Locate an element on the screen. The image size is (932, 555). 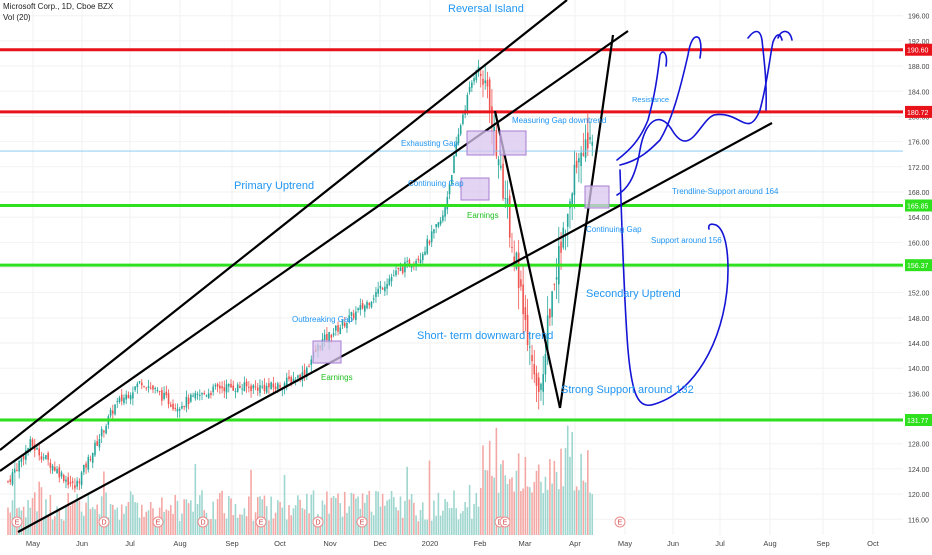
annotation-support156: Support around 156 is located at coordinates (686, 240).